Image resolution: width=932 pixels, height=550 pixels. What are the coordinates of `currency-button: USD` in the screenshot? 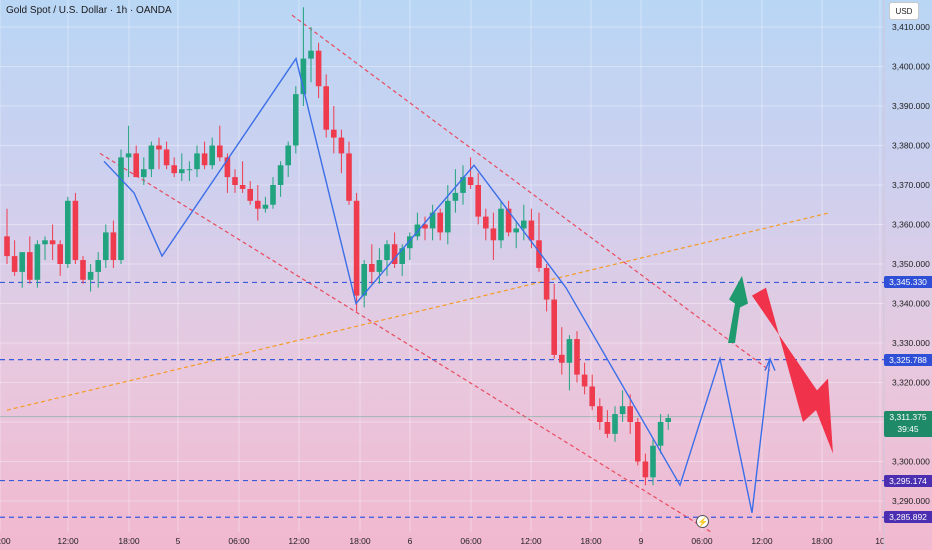 It's located at (904, 11).